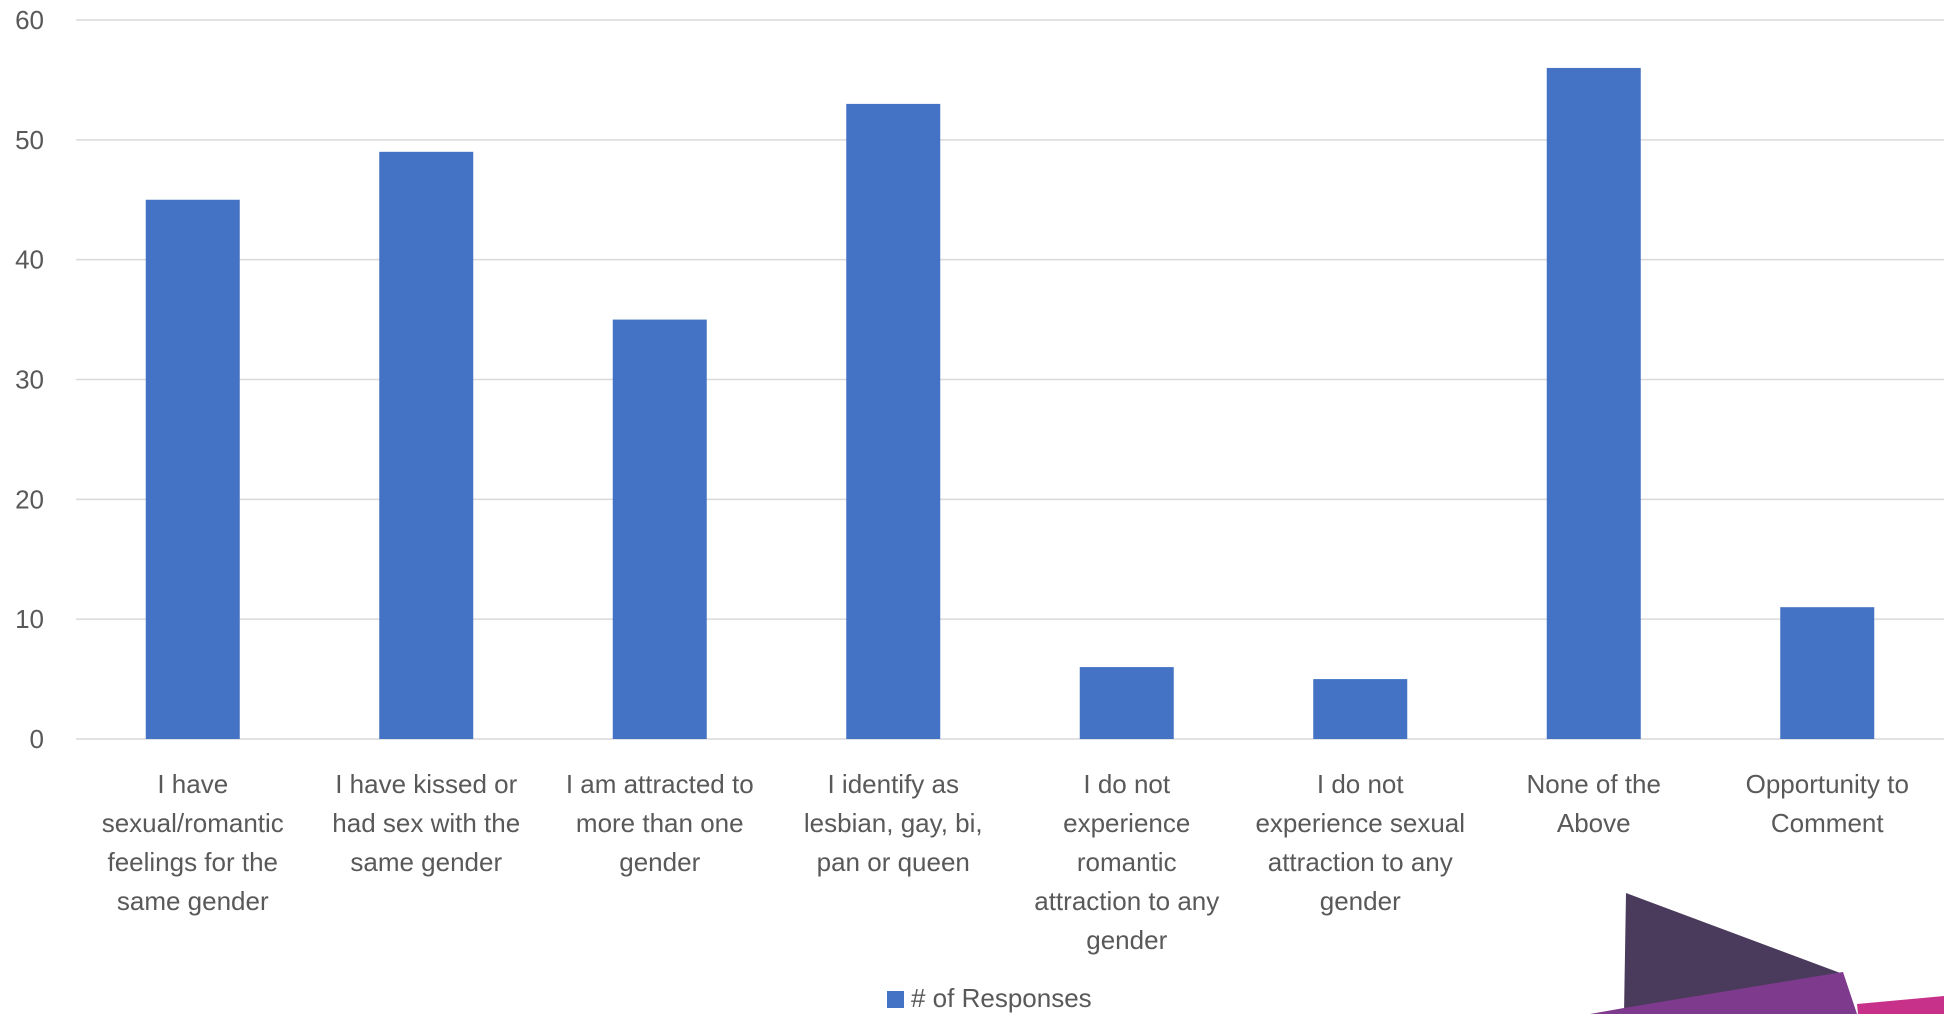  What do you see at coordinates (29, 20) in the screenshot?
I see `y-tick-label: 60` at bounding box center [29, 20].